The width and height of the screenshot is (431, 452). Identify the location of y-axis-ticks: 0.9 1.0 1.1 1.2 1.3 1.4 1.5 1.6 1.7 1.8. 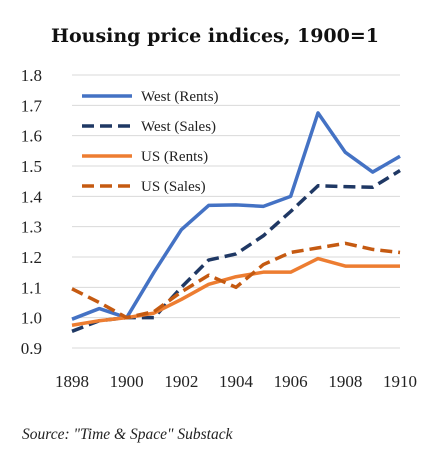
(32, 212).